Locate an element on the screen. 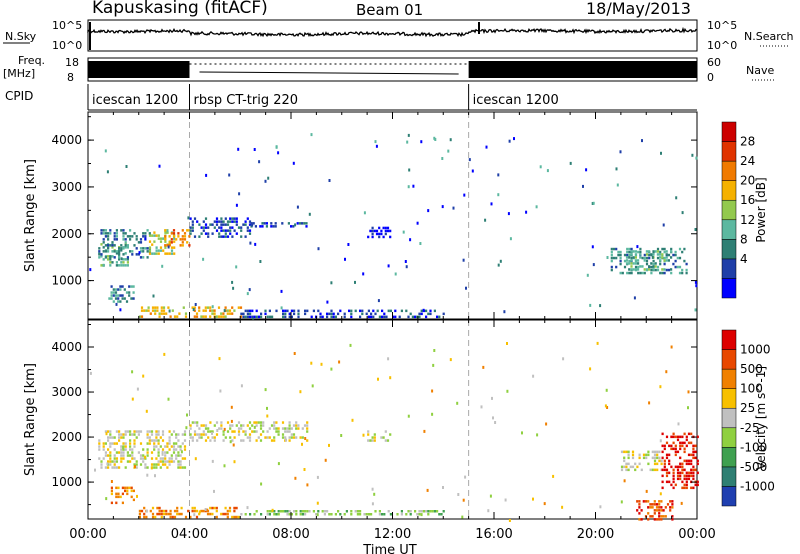 This screenshot has height=554, width=800. colorbar-segment is located at coordinates (729, 288).